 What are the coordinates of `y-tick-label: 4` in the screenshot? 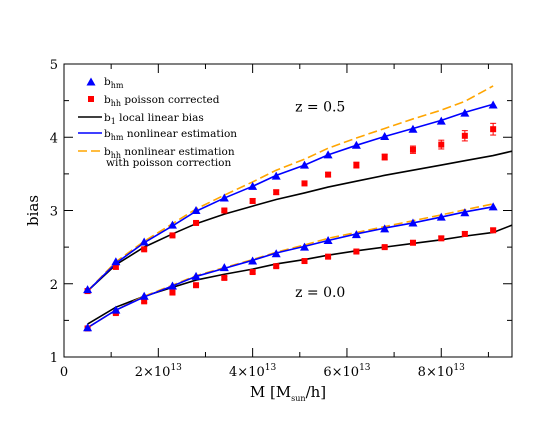 It's located at (54, 138).